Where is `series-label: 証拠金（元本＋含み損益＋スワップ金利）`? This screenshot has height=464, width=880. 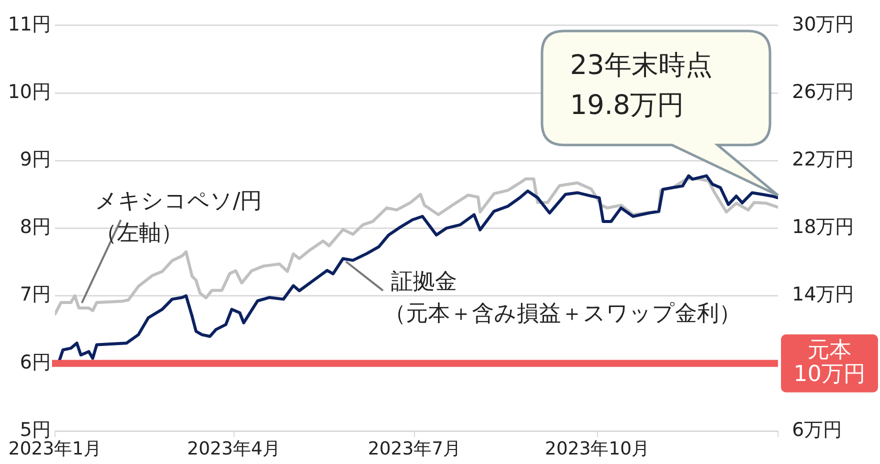
series-label: 証拠金（元本＋含み損益＋スワップ金利） is located at coordinates (563, 298).